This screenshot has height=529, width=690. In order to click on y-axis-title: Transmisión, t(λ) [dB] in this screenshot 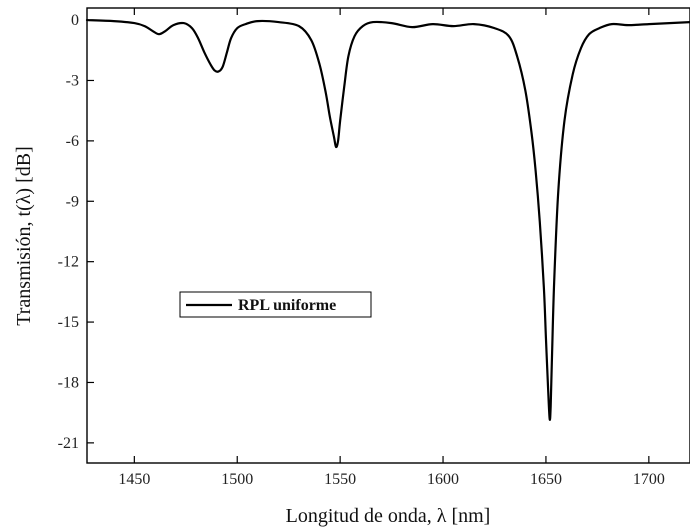, I will do `click(24, 236)`.